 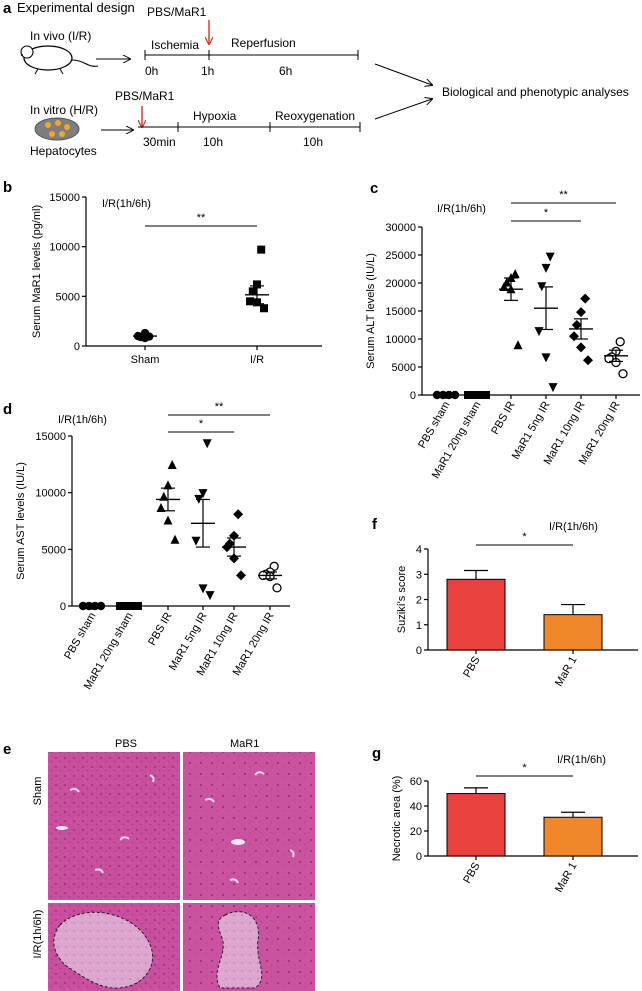 What do you see at coordinates (151, 71) in the screenshot?
I see `invivo-t0: 0h` at bounding box center [151, 71].